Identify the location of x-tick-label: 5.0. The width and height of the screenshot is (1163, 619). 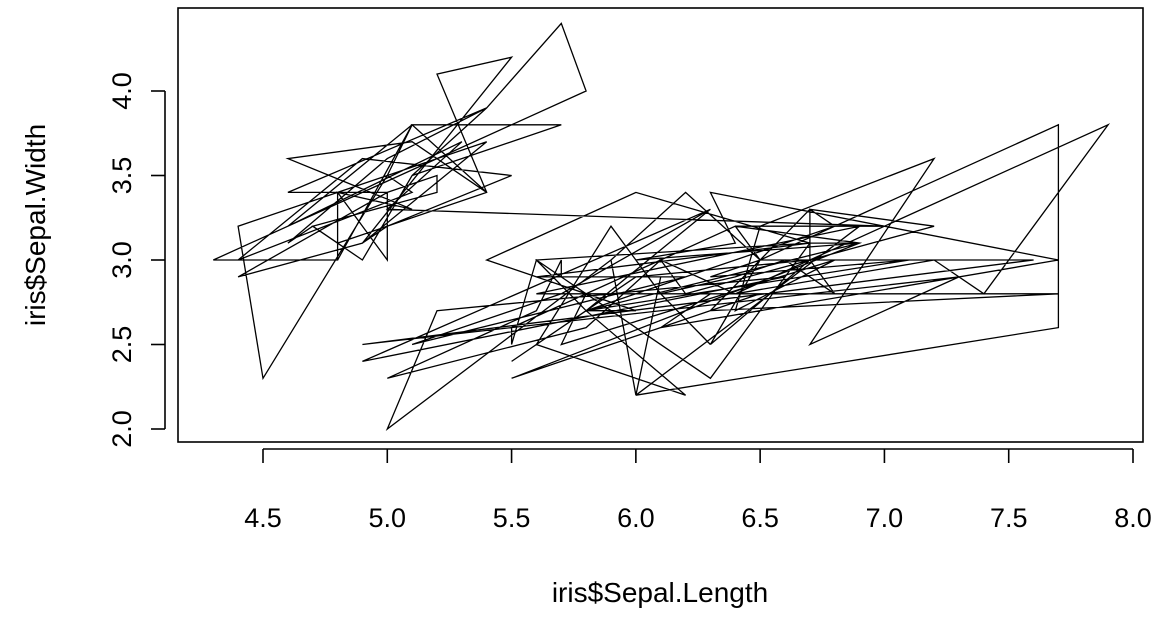
(388, 518).